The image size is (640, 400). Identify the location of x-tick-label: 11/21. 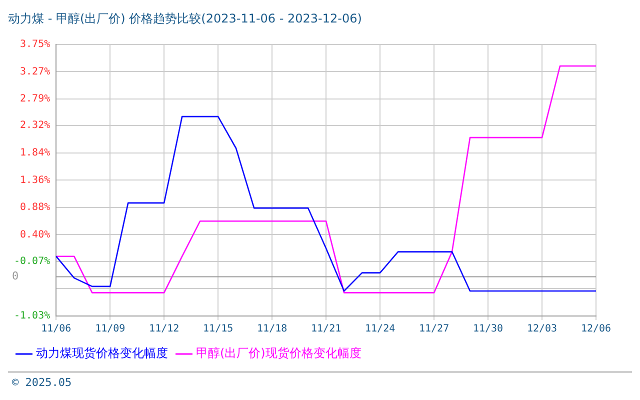
(326, 329).